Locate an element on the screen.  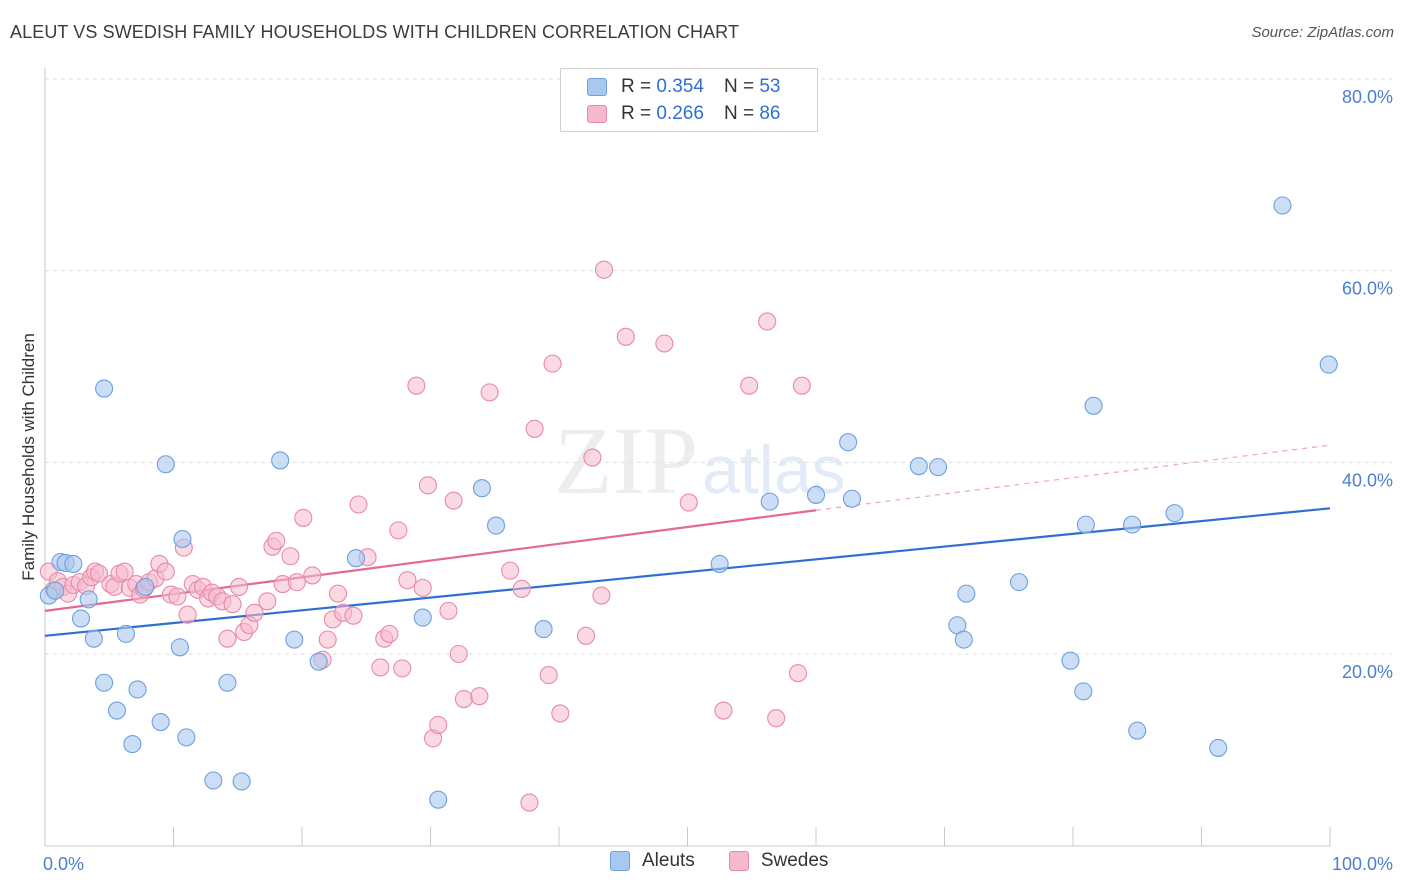
y-axis-label: Family Households with Children is located at coordinates (28, 457).